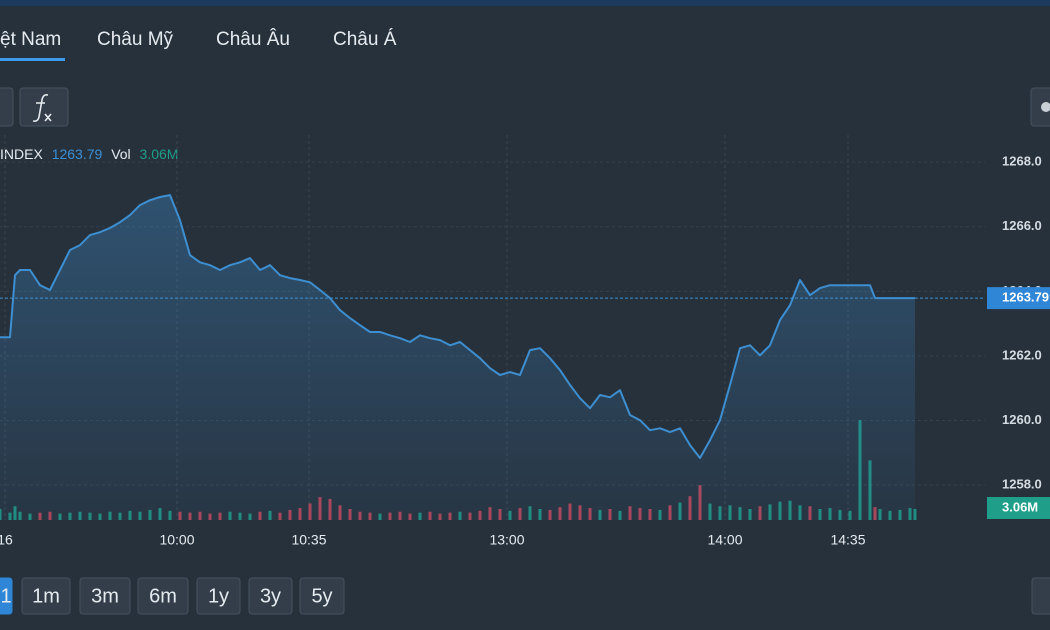 The image size is (1050, 630). Describe the element at coordinates (7, 107) in the screenshot. I see `tool-button` at that location.